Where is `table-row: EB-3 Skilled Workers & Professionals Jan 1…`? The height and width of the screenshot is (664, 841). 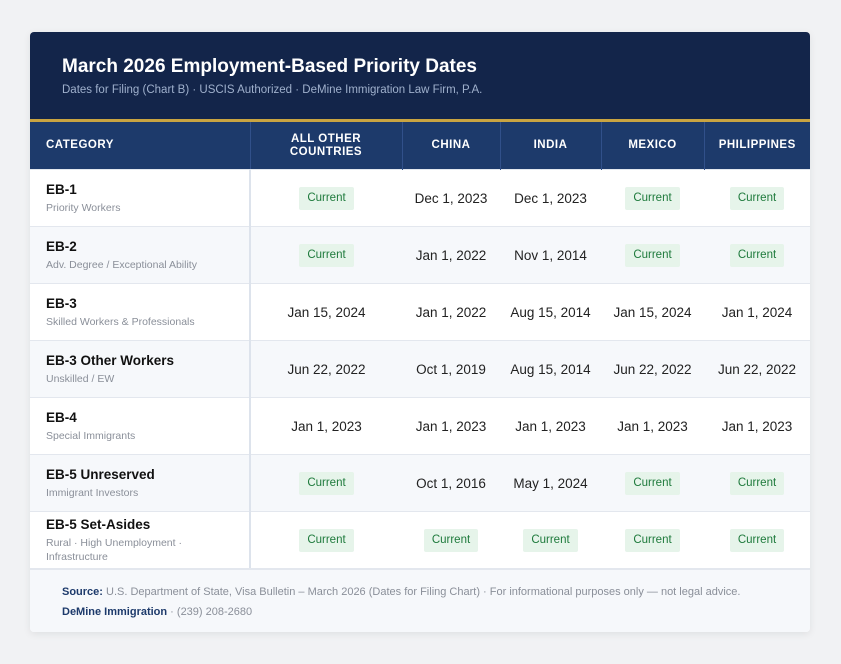 table-row: EB-3 Skilled Workers & Professionals Jan 1… is located at coordinates (420, 312).